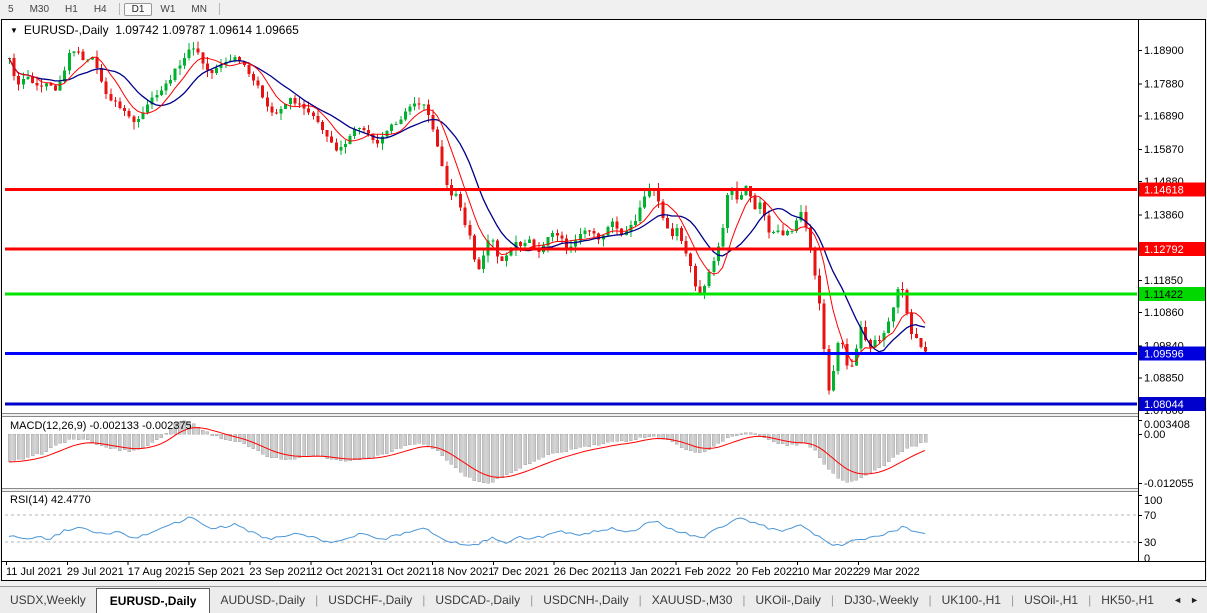 The width and height of the screenshot is (1207, 613). I want to click on rsi-tick-label: 30, so click(1150, 543).